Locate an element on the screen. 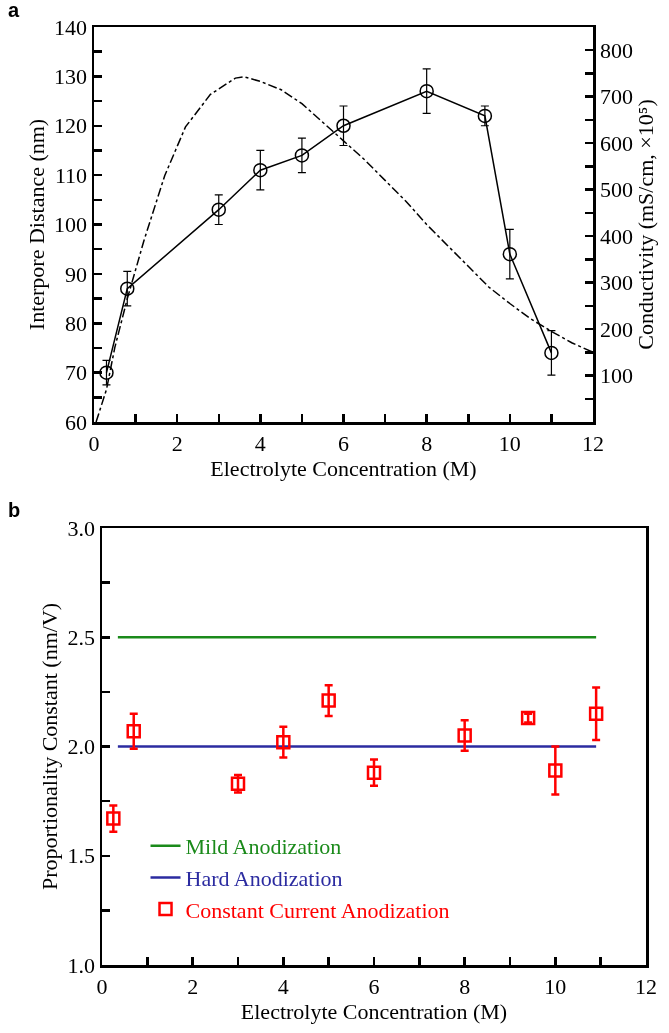  y2-tick-label: 200 is located at coordinates (616, 329).